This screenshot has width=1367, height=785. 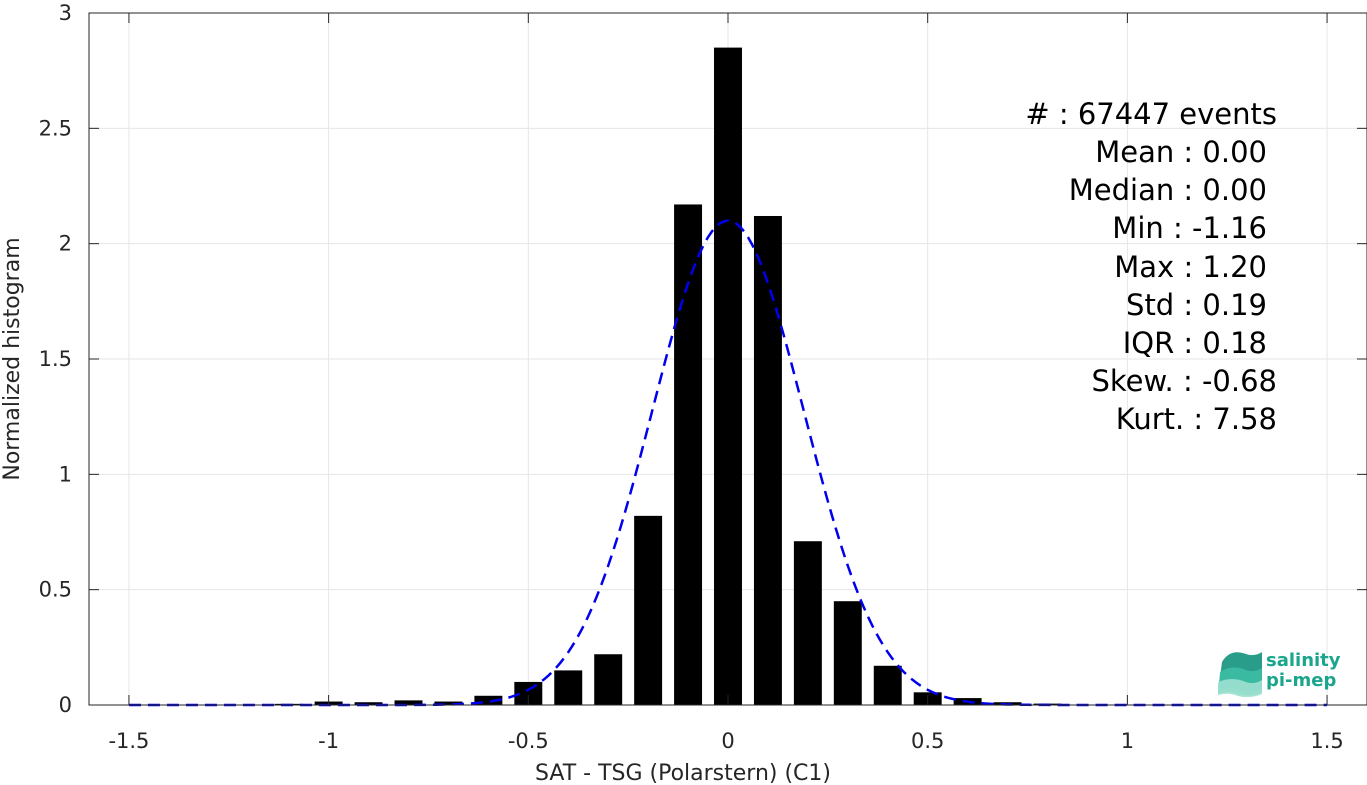 What do you see at coordinates (1195, 343) in the screenshot?
I see `stat-iqr: IQR : 0.18` at bounding box center [1195, 343].